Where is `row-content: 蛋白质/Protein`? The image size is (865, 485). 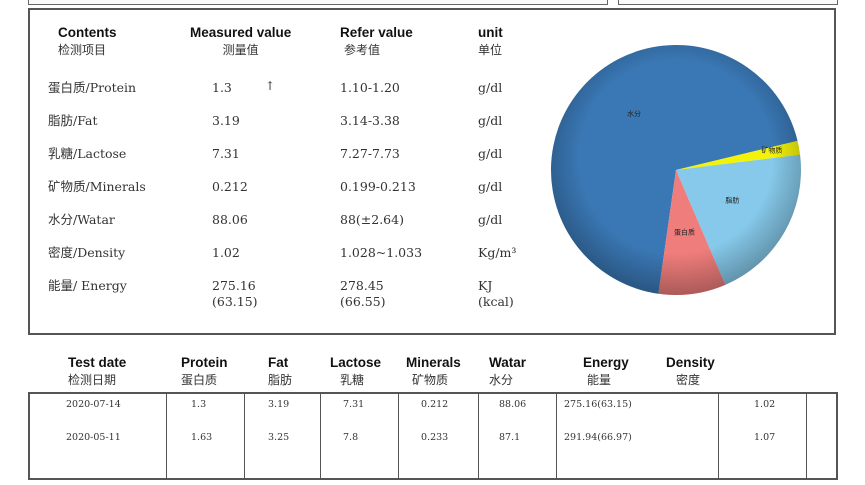 row-content: 蛋白质/Protein is located at coordinates (92, 87).